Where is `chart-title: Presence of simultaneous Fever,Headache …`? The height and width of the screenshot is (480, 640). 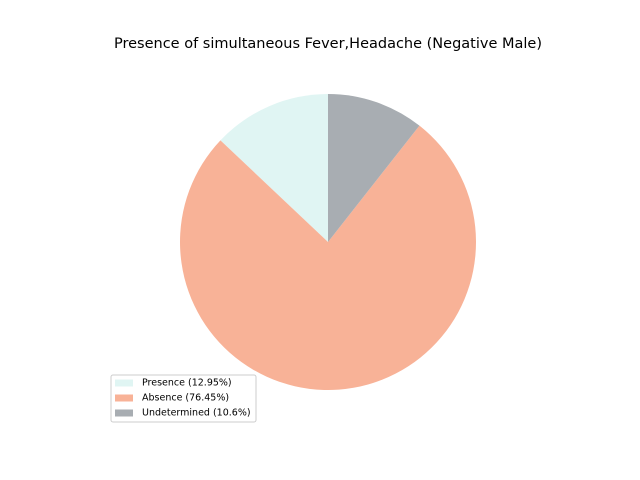 chart-title: Presence of simultaneous Fever,Headache … is located at coordinates (328, 44).